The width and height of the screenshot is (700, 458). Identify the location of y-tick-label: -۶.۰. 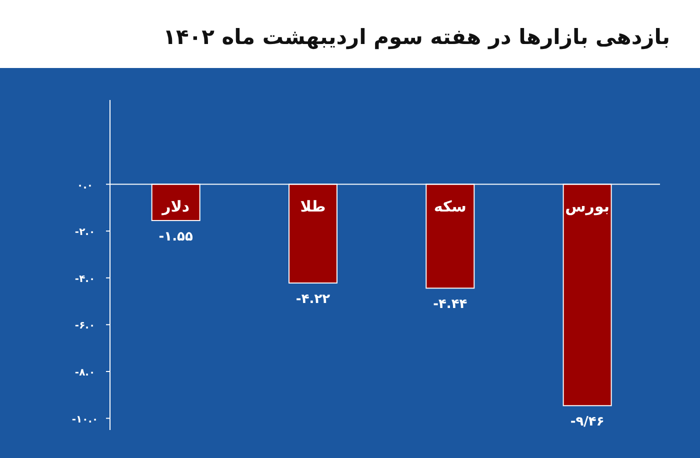
(85, 326).